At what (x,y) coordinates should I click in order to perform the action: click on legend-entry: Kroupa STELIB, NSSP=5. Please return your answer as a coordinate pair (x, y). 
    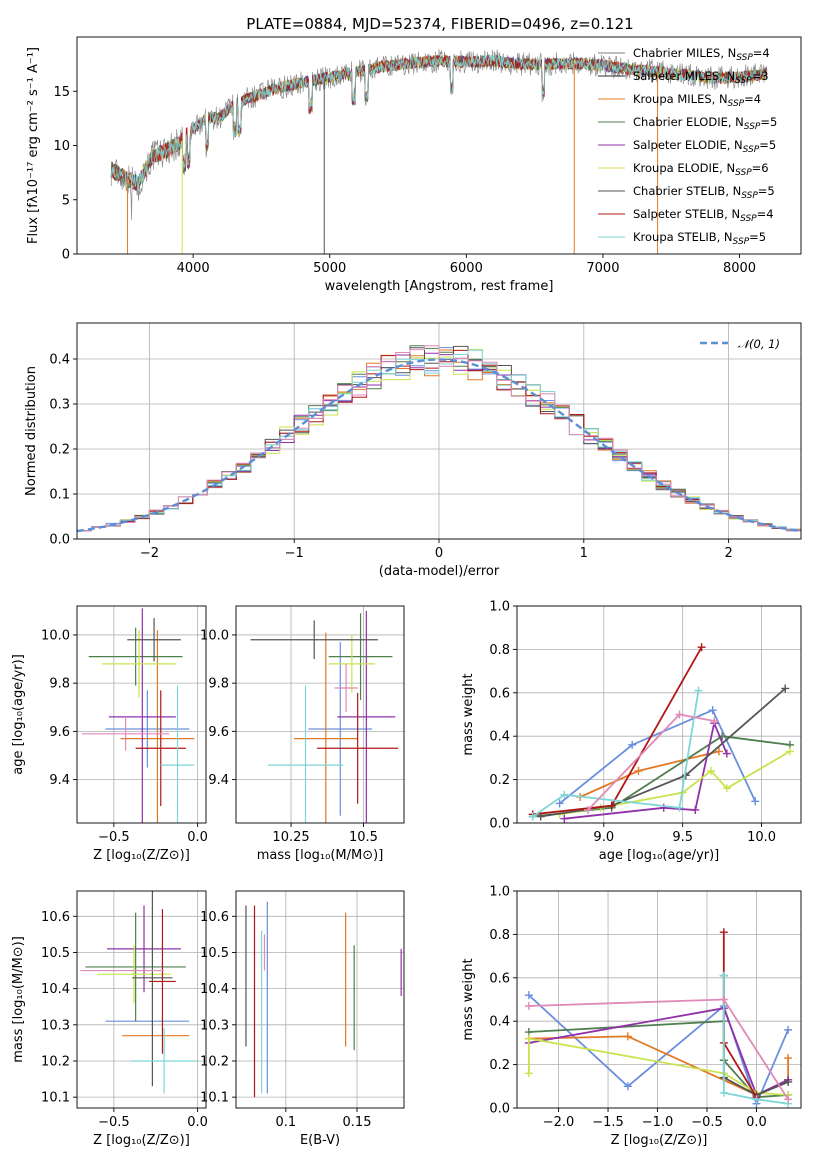
    Looking at the image, I should click on (699, 238).